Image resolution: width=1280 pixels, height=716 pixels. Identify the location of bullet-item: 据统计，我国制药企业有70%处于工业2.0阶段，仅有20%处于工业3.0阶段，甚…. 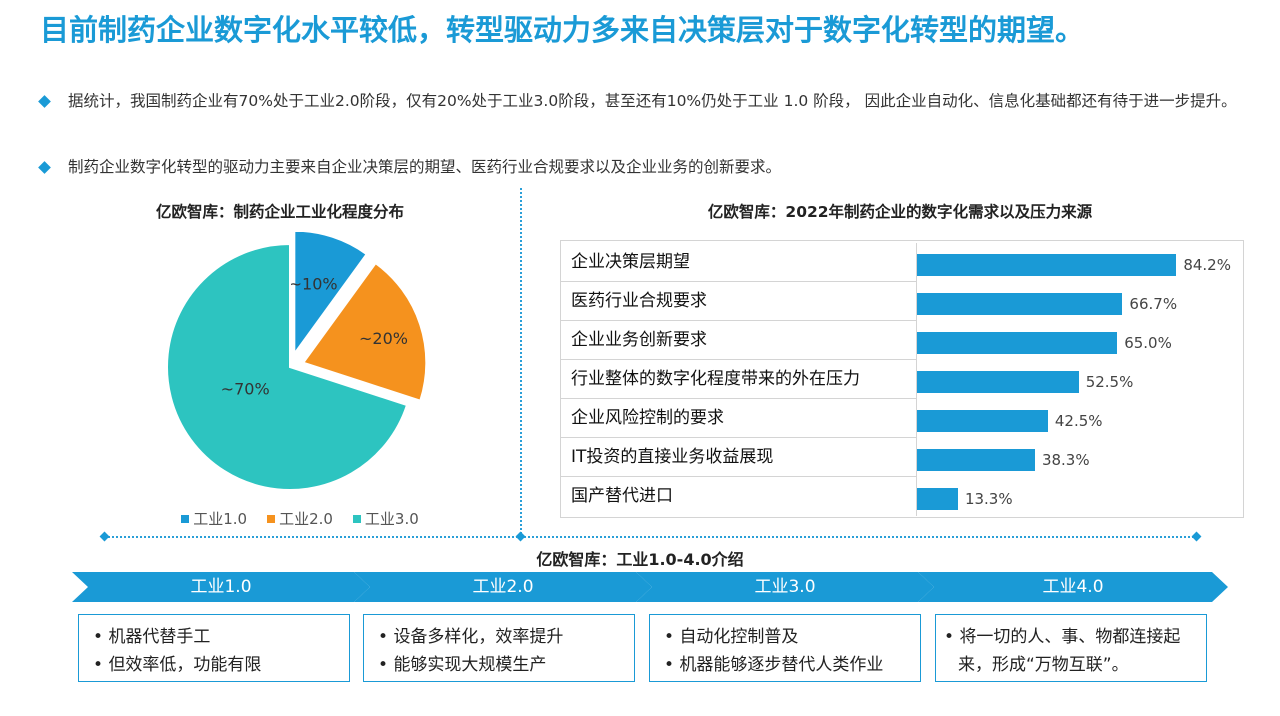
(644, 101).